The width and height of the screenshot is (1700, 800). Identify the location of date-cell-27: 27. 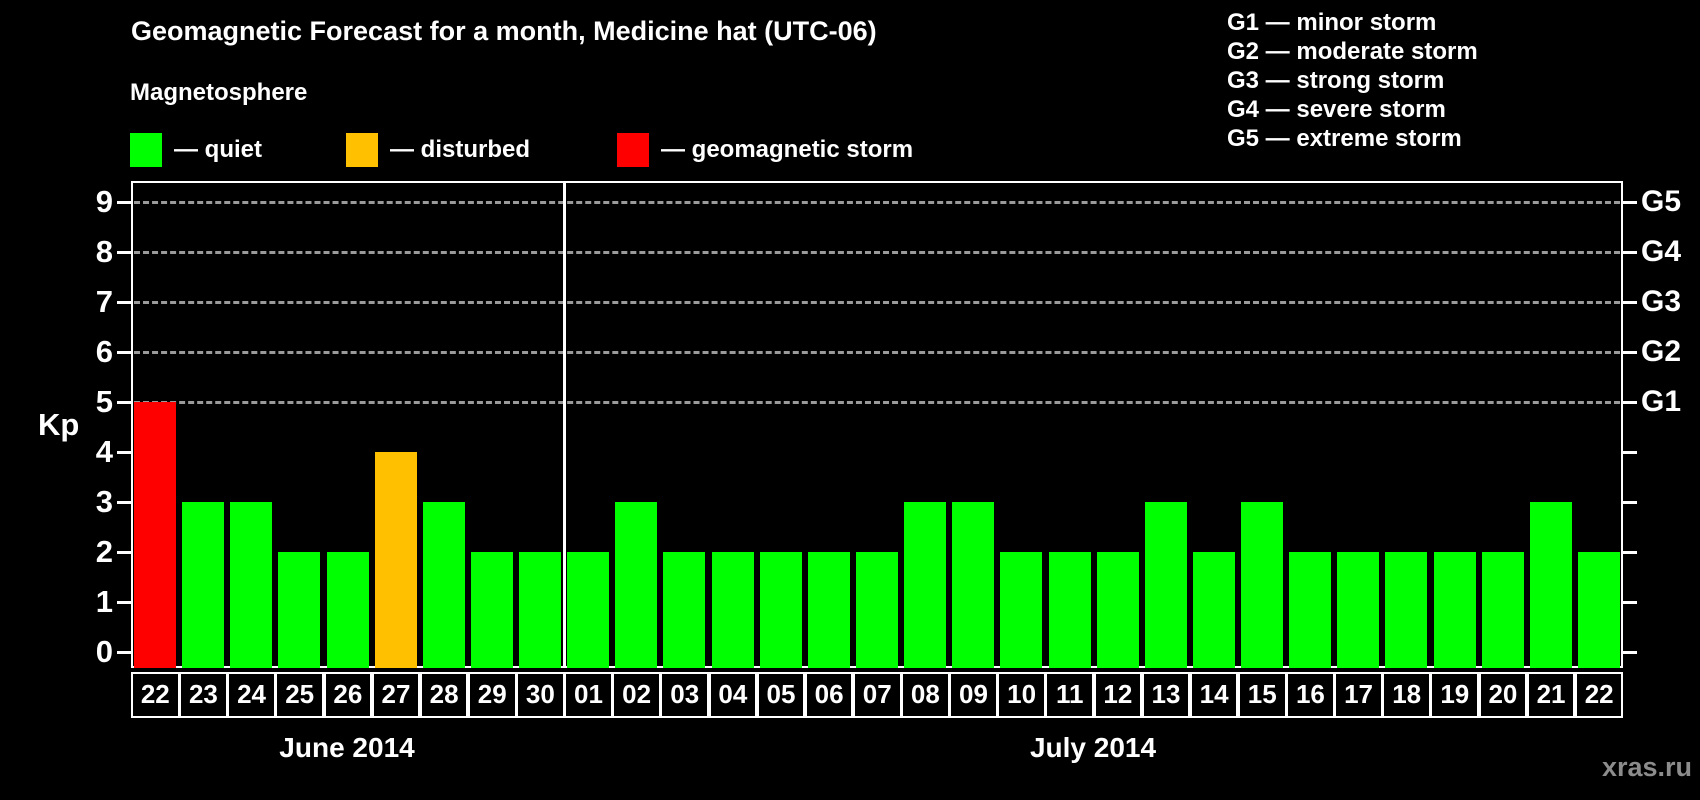
(396, 695).